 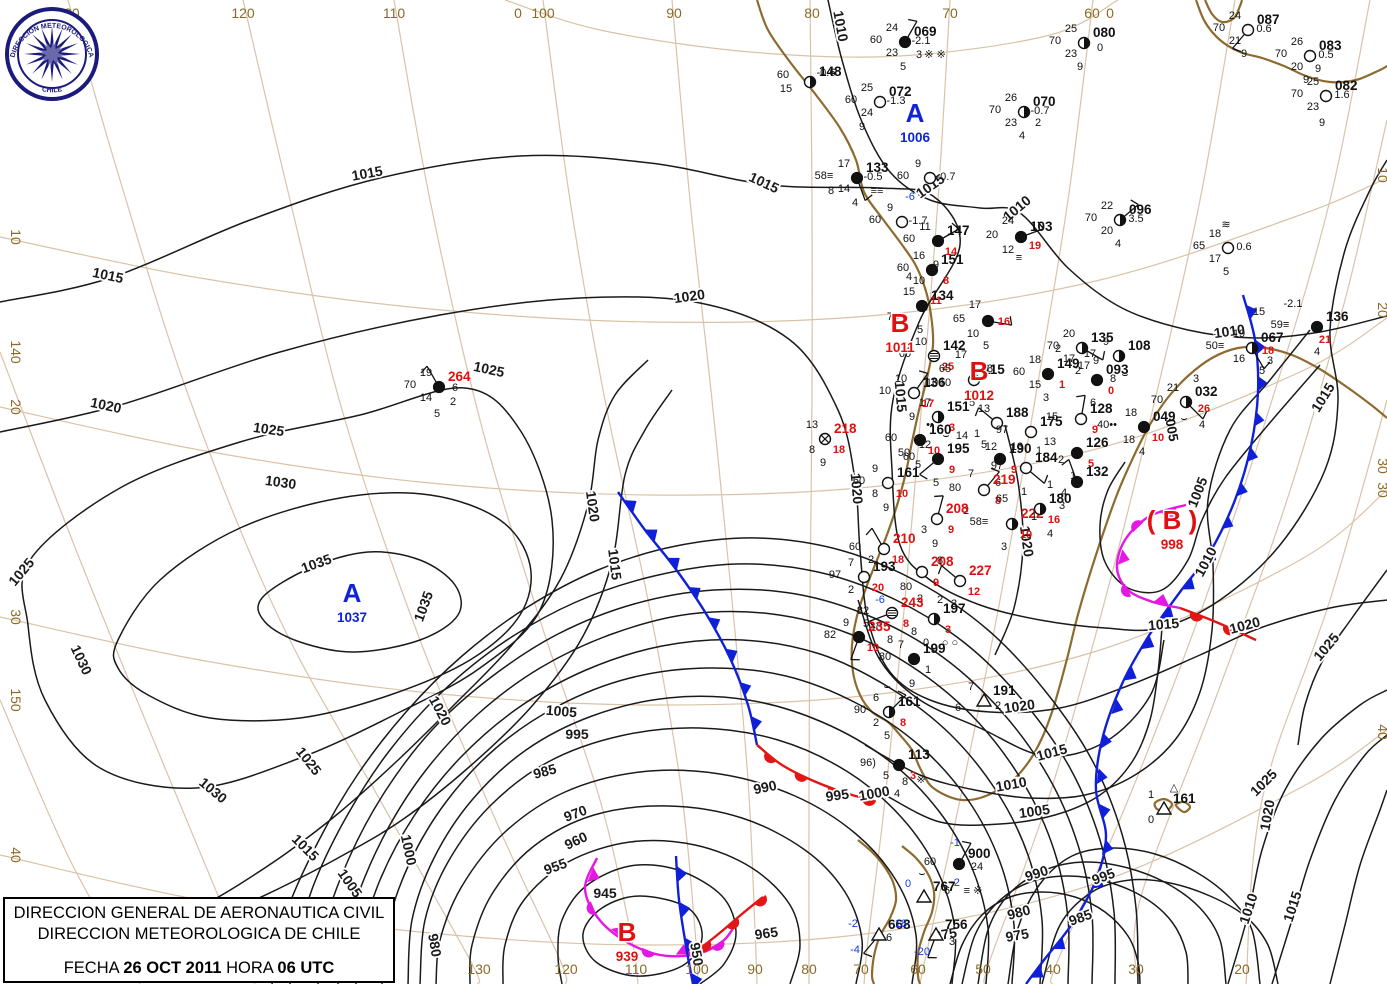 I want to click on station-id: 147, so click(x=958, y=230).